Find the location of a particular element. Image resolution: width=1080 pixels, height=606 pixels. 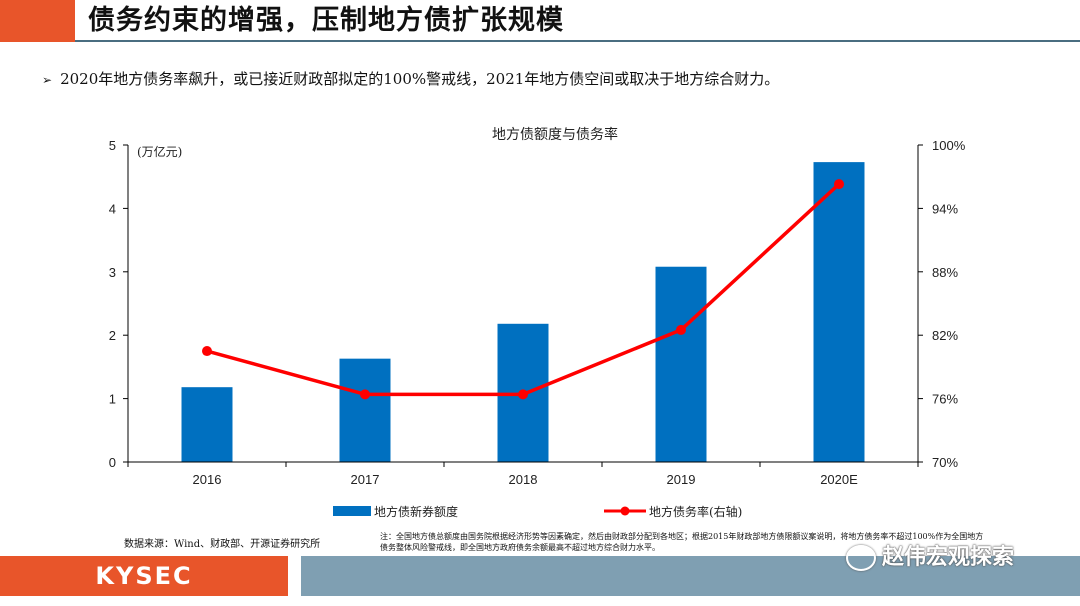

footer-brand-bar is located at coordinates (144, 576).